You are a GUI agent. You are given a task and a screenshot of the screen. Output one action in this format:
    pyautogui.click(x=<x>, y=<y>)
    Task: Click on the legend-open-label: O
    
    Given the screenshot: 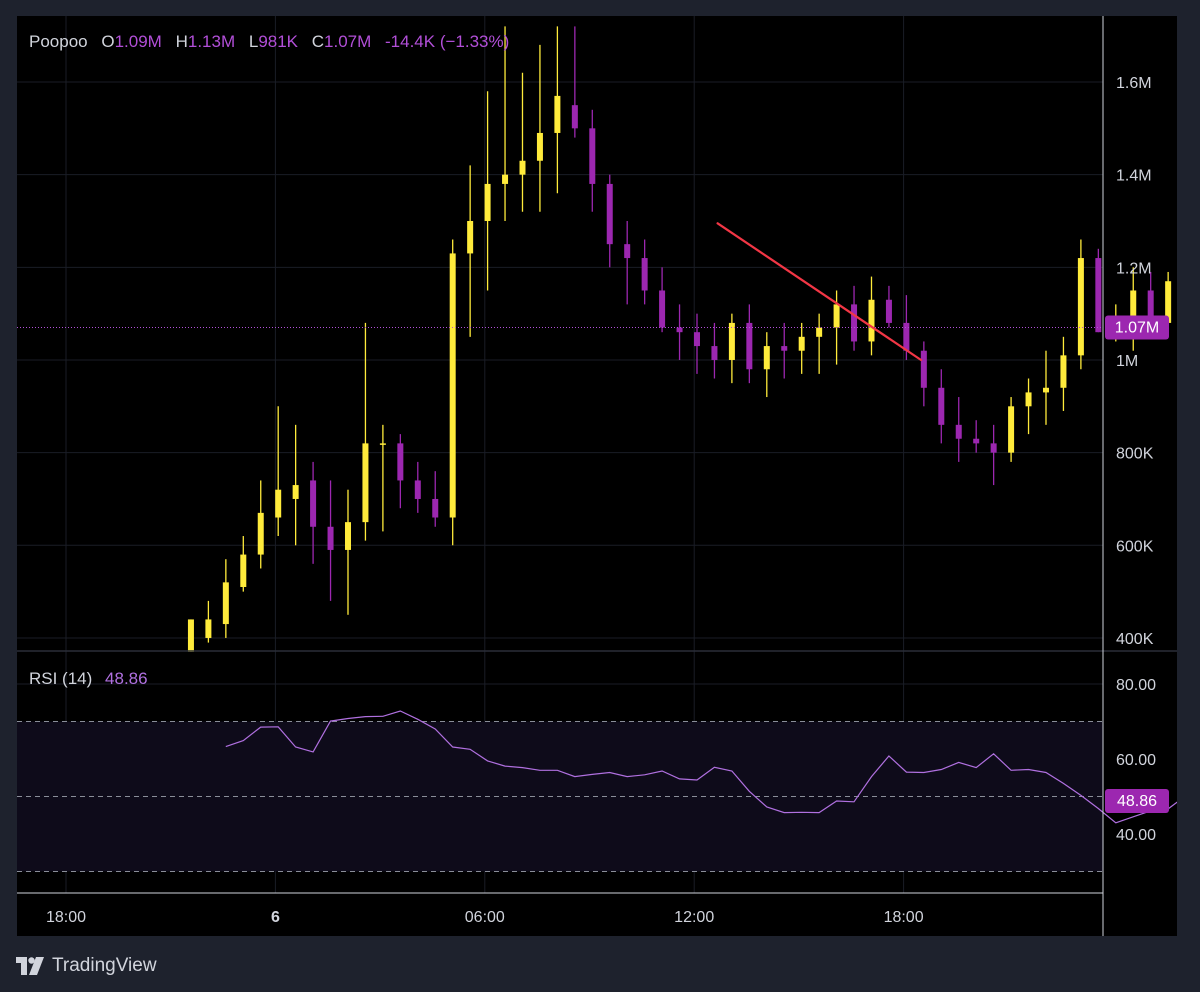 What is the action you would take?
    pyautogui.click(x=107, y=41)
    